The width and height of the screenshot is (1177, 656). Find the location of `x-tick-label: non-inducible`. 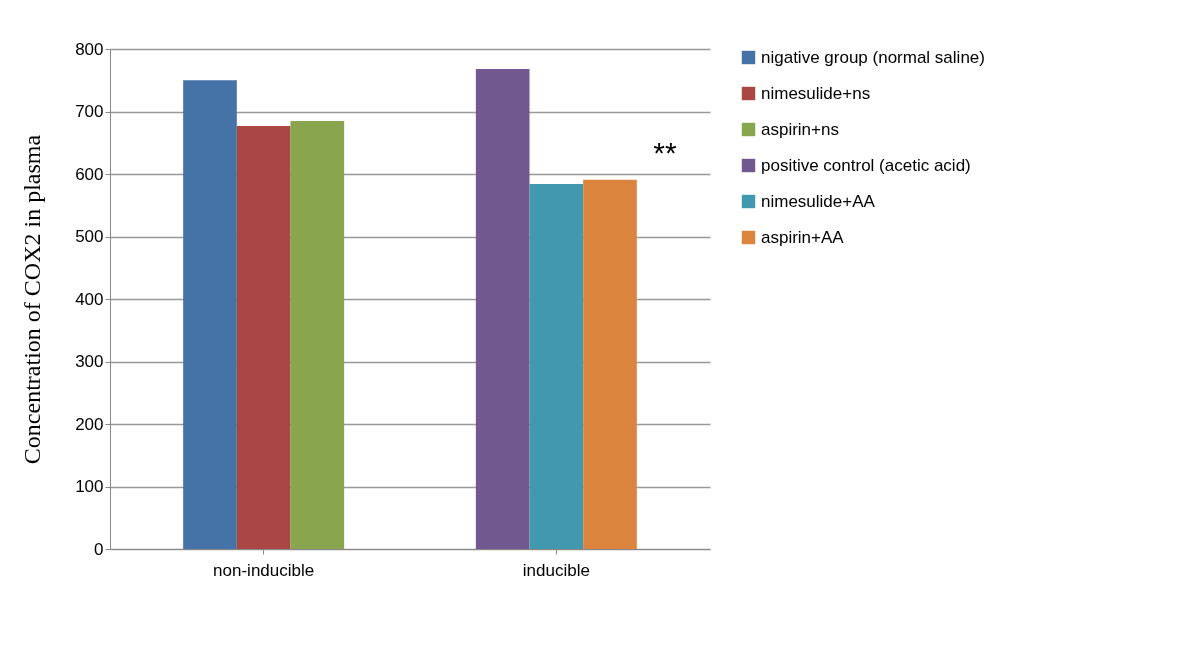

x-tick-label: non-inducible is located at coordinates (264, 570).